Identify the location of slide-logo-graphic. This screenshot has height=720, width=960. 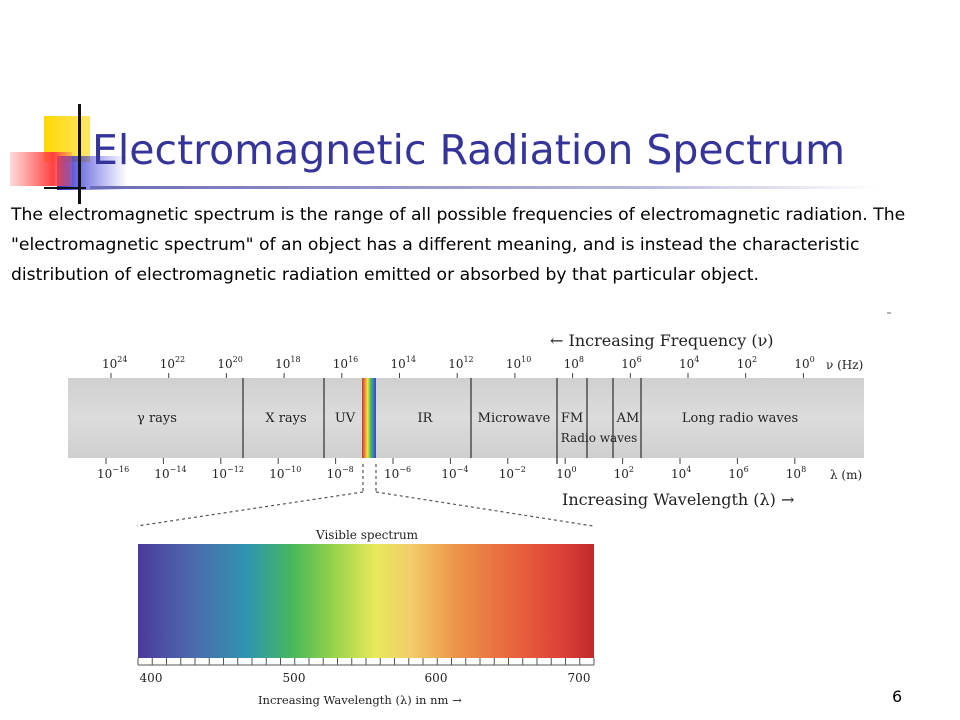
(68, 154).